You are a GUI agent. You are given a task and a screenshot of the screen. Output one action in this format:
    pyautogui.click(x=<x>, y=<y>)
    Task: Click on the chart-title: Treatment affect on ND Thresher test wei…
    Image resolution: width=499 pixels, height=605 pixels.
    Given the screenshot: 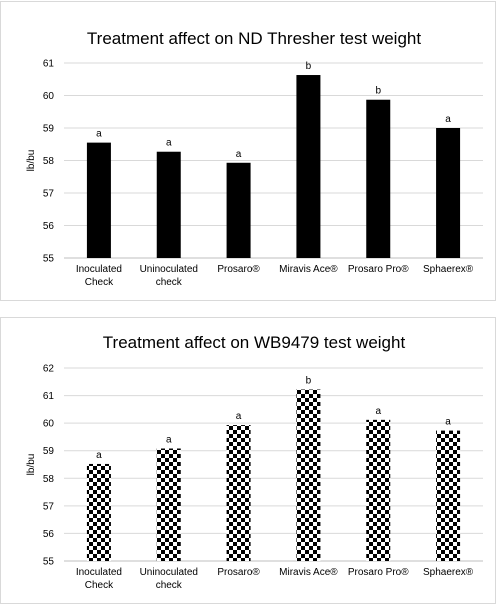 What is the action you would take?
    pyautogui.click(x=254, y=38)
    